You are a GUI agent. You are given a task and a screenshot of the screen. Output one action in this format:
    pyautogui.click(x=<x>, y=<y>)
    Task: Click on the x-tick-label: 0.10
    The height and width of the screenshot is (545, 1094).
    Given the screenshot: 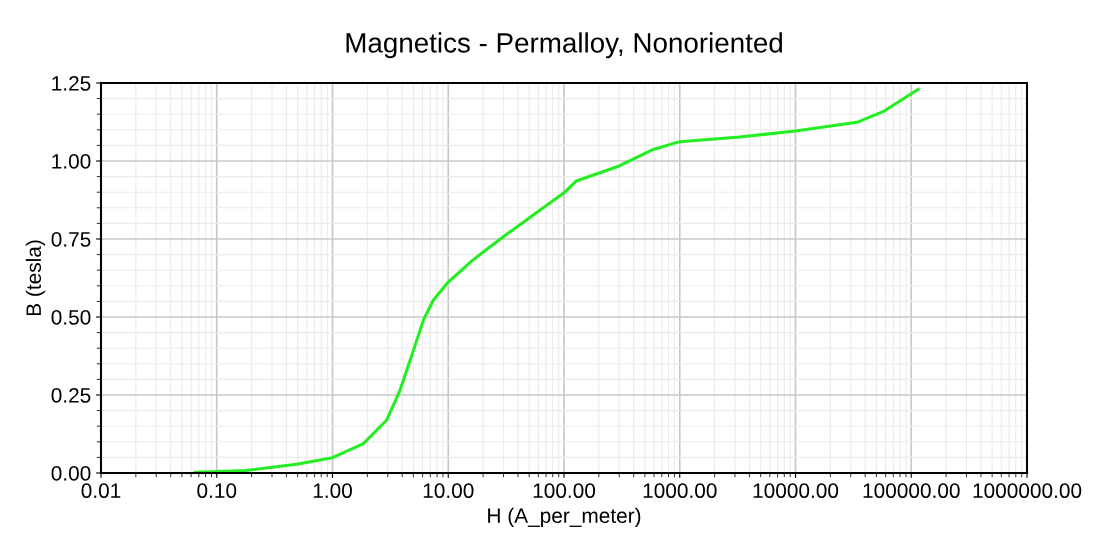 What is the action you would take?
    pyautogui.click(x=217, y=491)
    